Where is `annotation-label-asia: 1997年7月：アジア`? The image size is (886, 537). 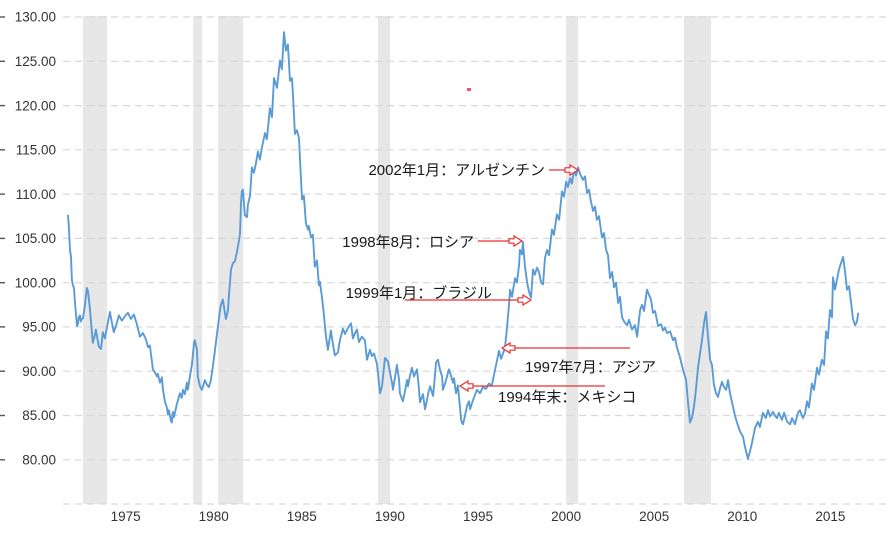 annotation-label-asia: 1997年7月：アジア is located at coordinates (590, 367).